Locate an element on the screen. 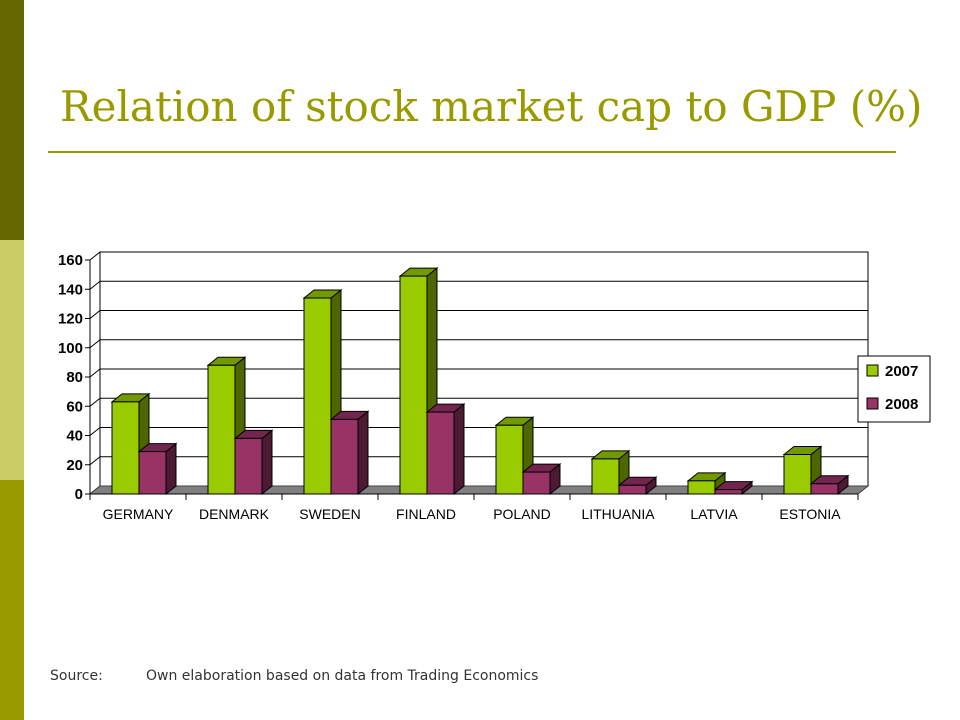 The width and height of the screenshot is (960, 720). x-tick-label: LATVIA is located at coordinates (714, 514).